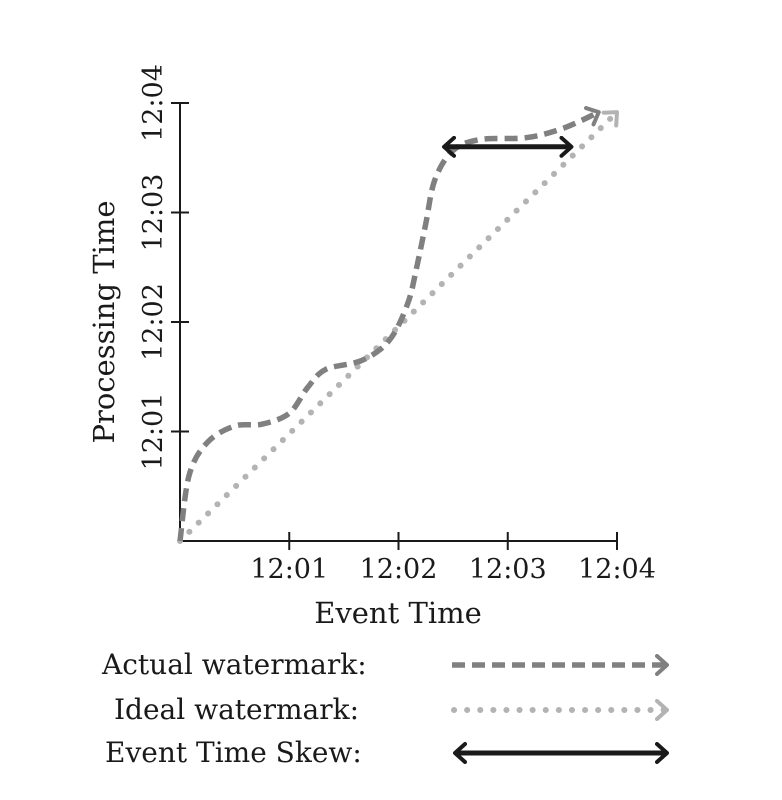 This screenshot has height=800, width=782. What do you see at coordinates (617, 569) in the screenshot?
I see `x-tick-label: 12:04` at bounding box center [617, 569].